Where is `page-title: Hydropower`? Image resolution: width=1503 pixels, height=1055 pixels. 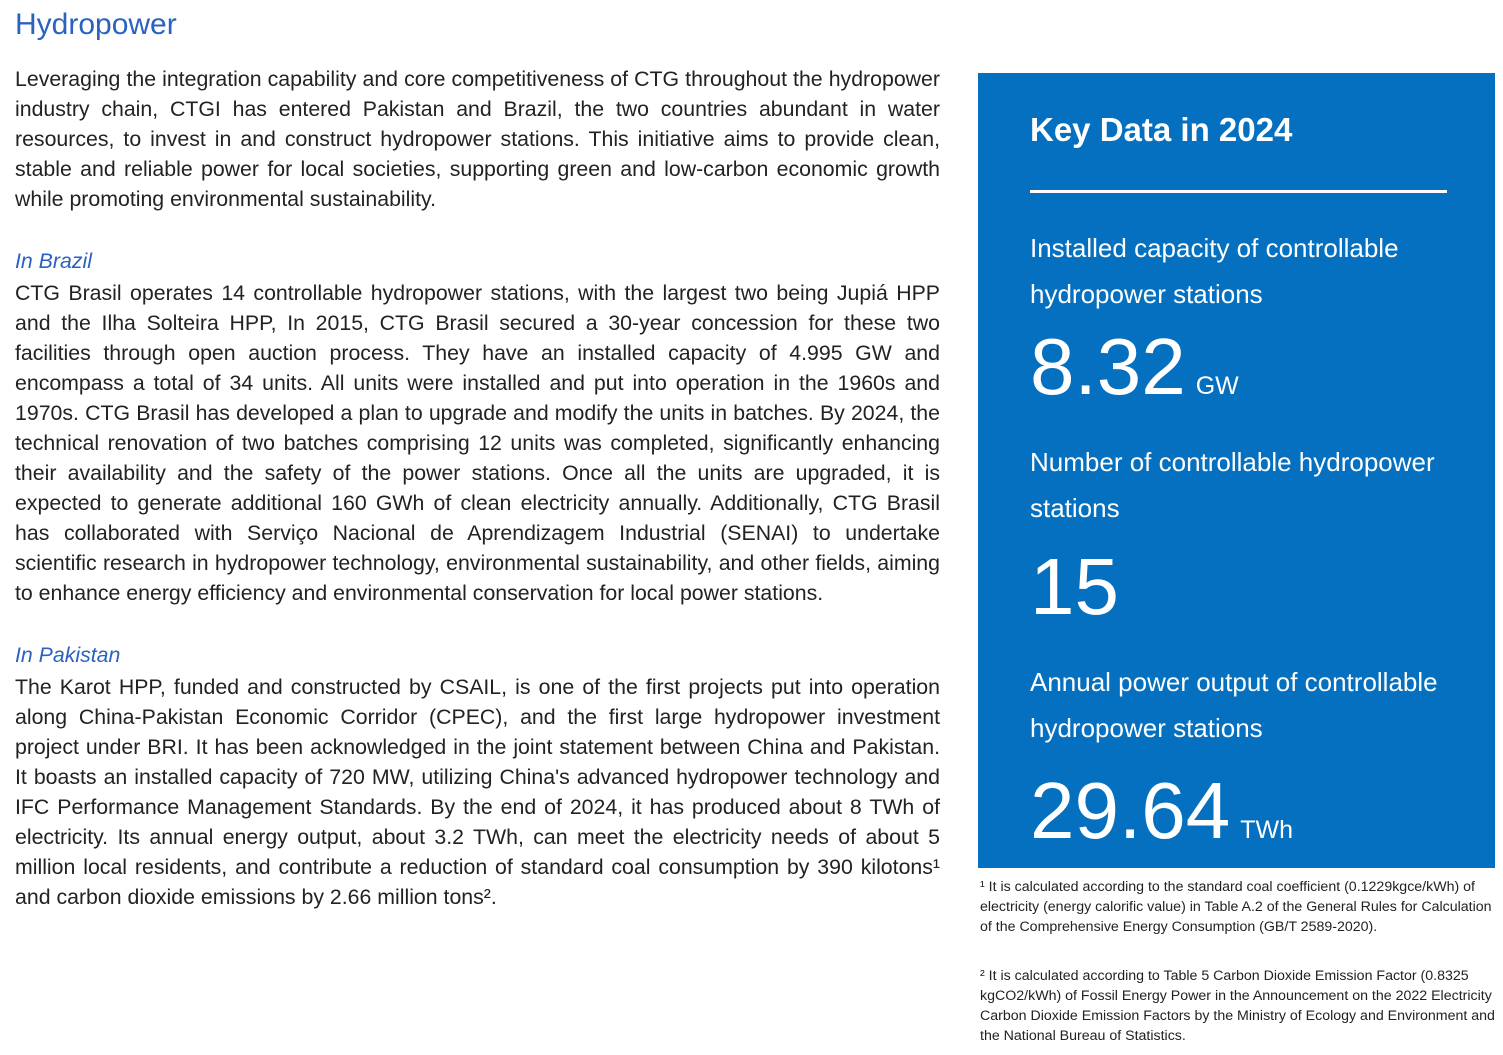
page-title: Hydropower is located at coordinates (96, 24).